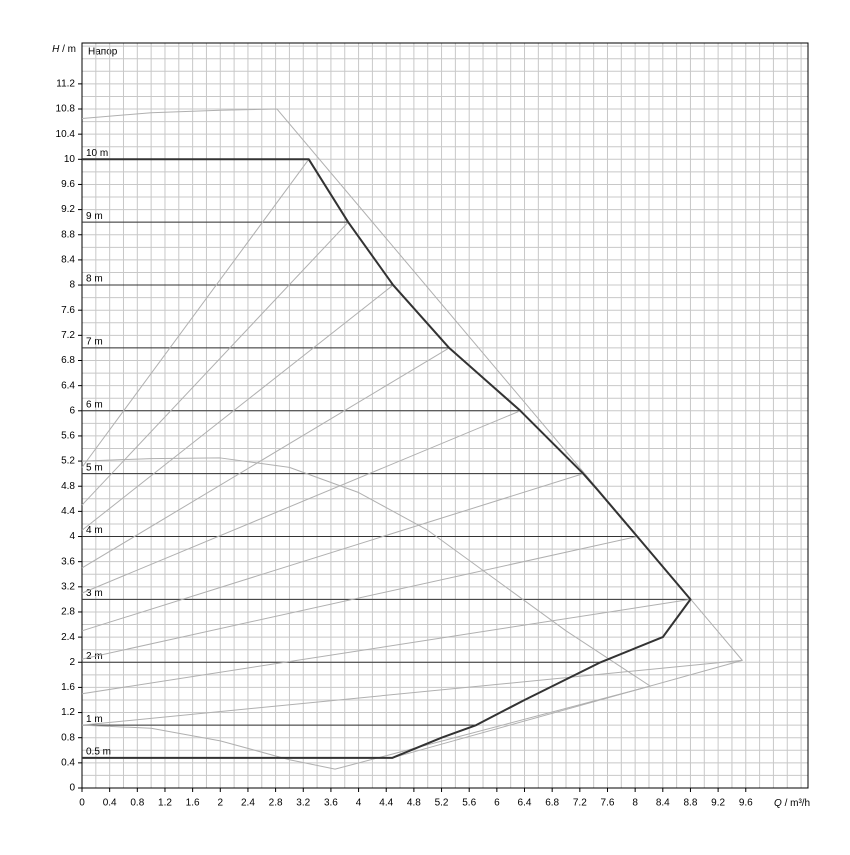 The height and width of the screenshot is (855, 850). Describe the element at coordinates (221, 803) in the screenshot. I see `x-tick-label: 2` at that location.